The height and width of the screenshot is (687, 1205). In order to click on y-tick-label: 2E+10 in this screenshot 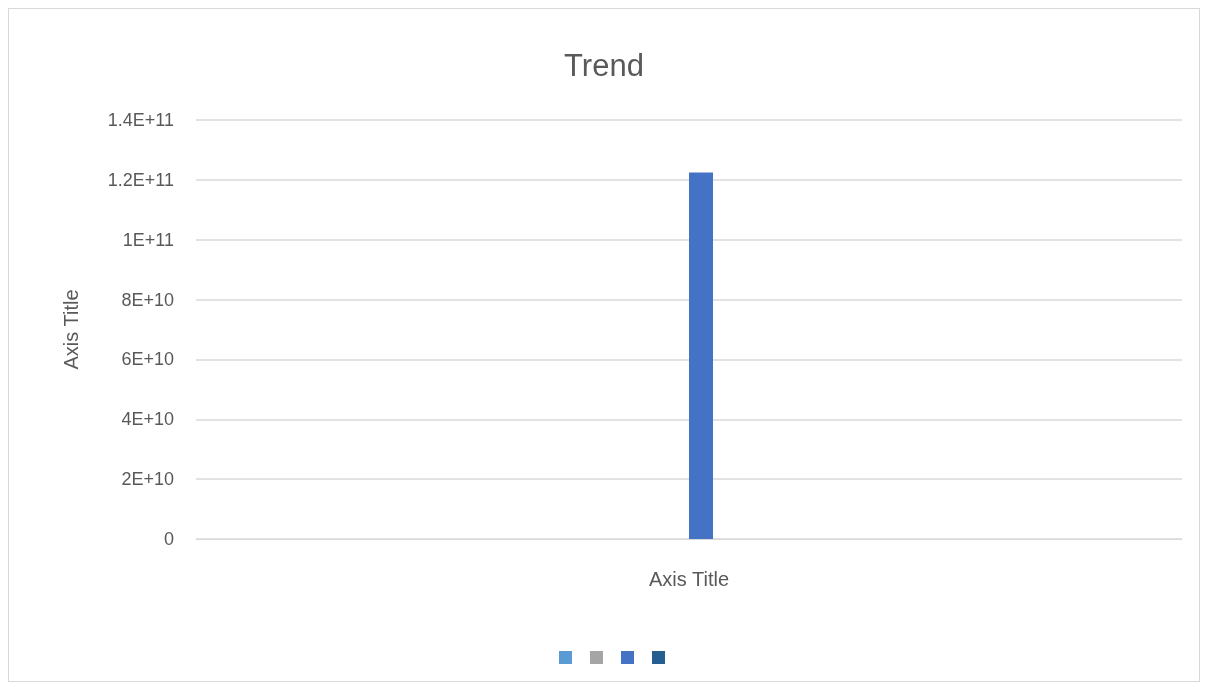, I will do `click(147, 479)`.